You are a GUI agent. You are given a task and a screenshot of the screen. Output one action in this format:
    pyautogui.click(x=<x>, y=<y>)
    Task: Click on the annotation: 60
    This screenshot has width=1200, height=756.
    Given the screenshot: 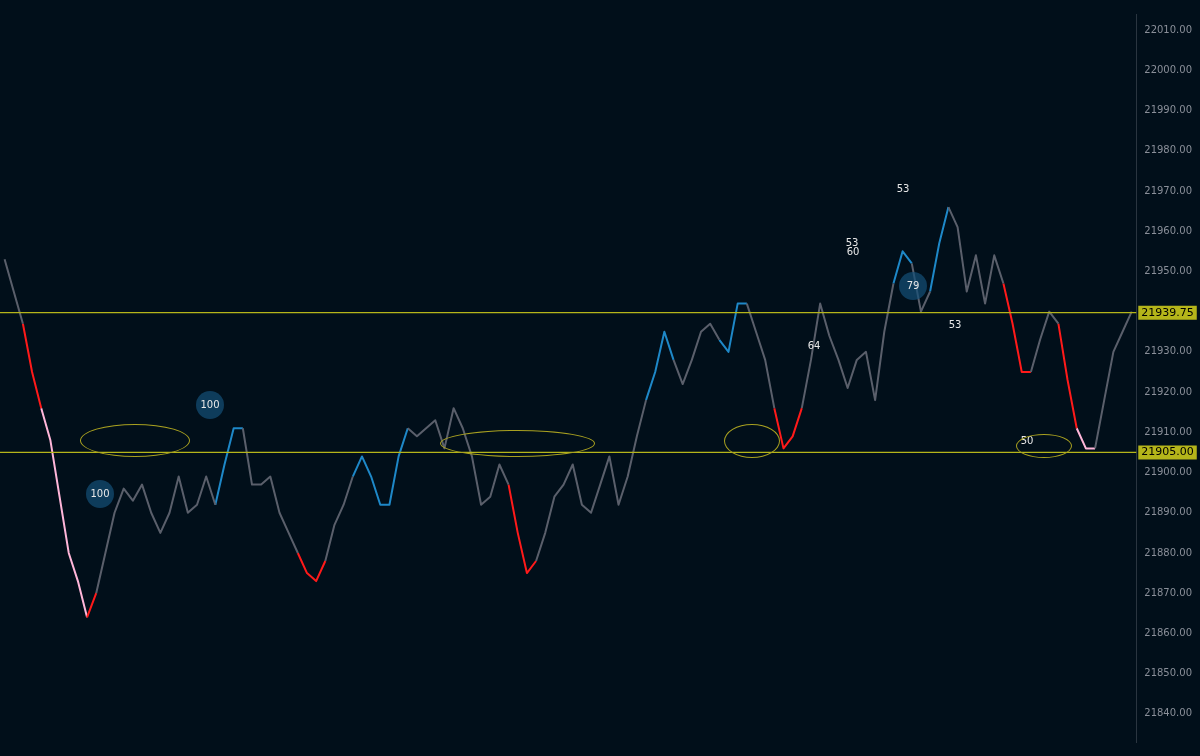 What is the action you would take?
    pyautogui.click(x=853, y=251)
    